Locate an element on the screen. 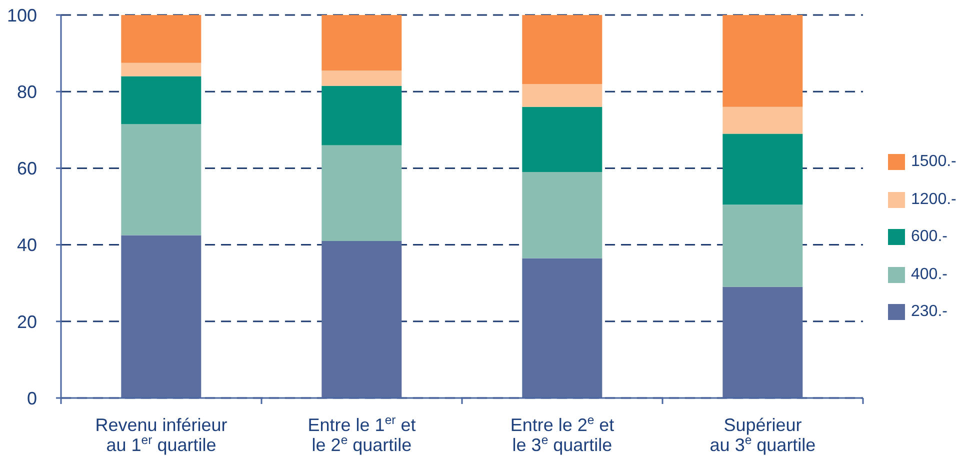 This screenshot has height=456, width=960. y-tick-label: 20 is located at coordinates (26, 322).